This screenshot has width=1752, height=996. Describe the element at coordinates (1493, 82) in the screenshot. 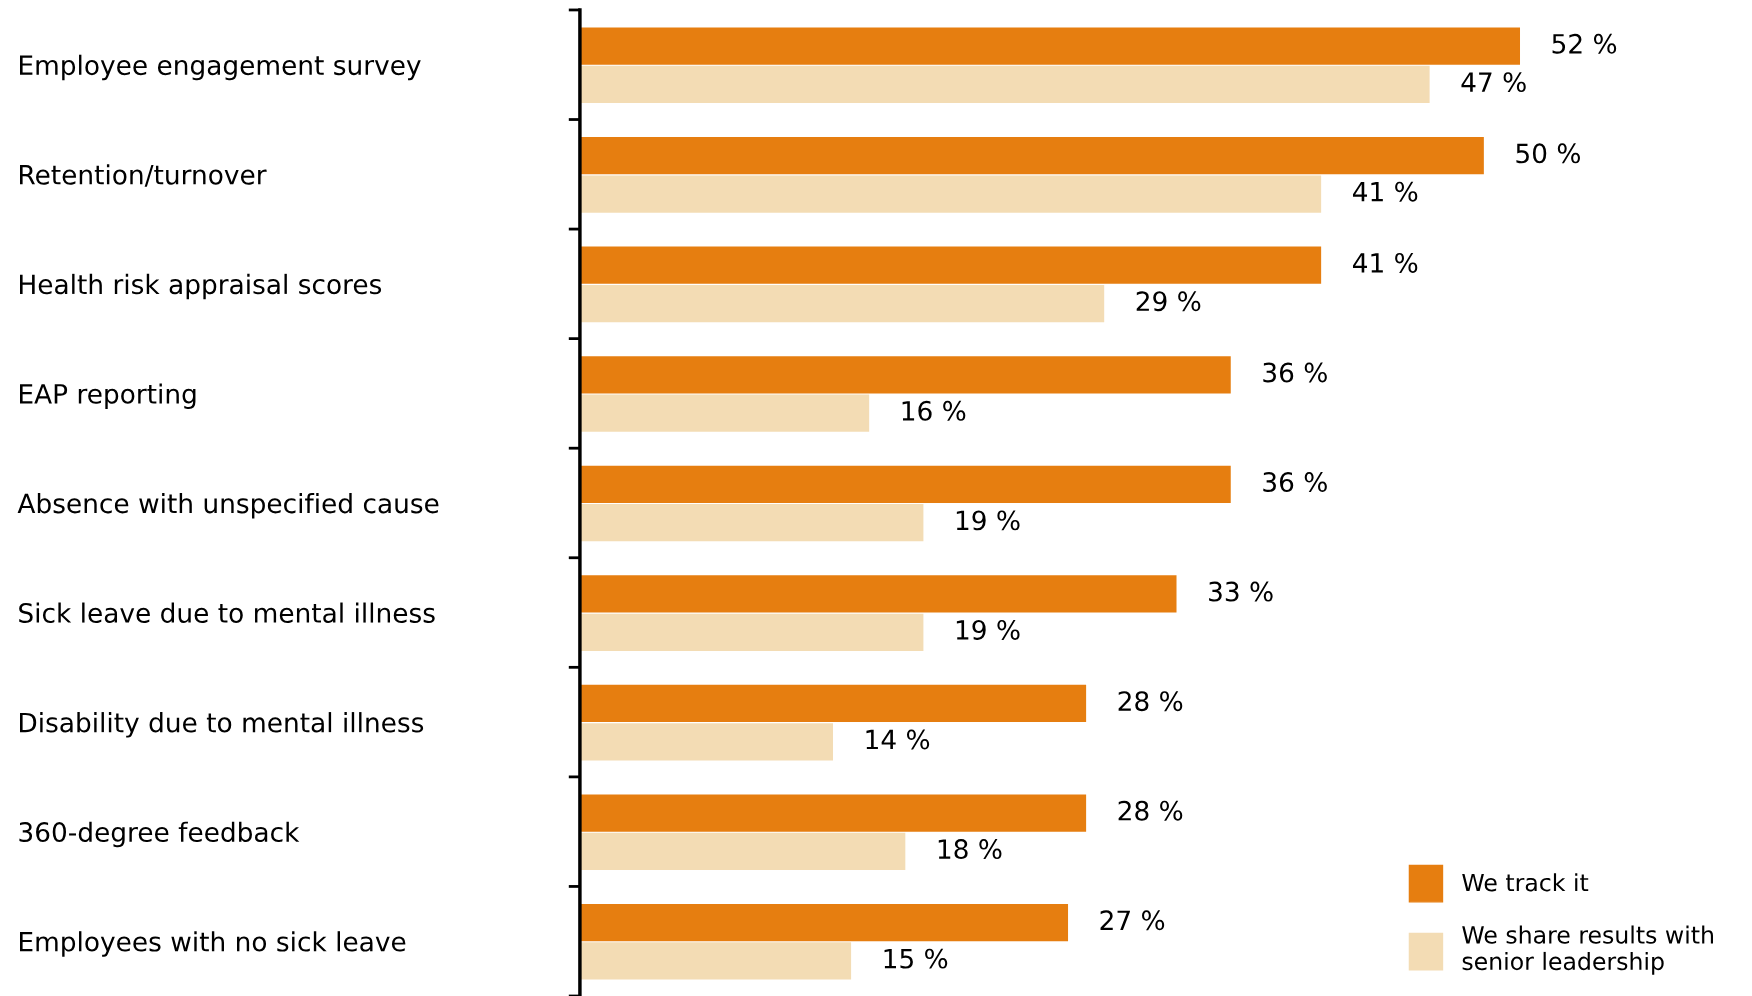

I see `data-label: 47 %` at that location.